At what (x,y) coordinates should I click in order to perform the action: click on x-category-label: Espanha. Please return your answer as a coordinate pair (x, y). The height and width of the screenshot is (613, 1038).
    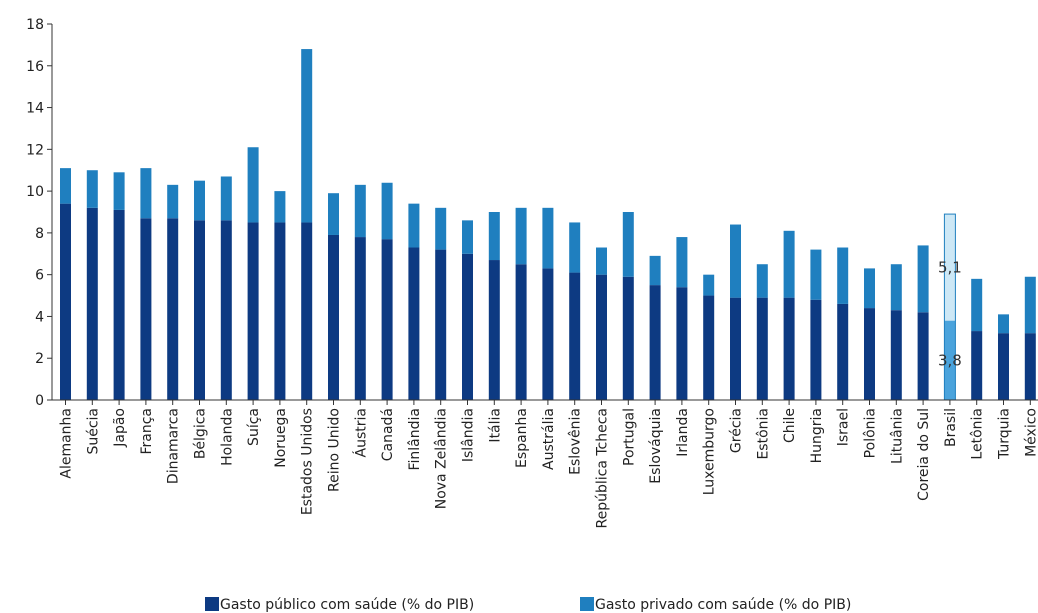
    Looking at the image, I should click on (522, 438).